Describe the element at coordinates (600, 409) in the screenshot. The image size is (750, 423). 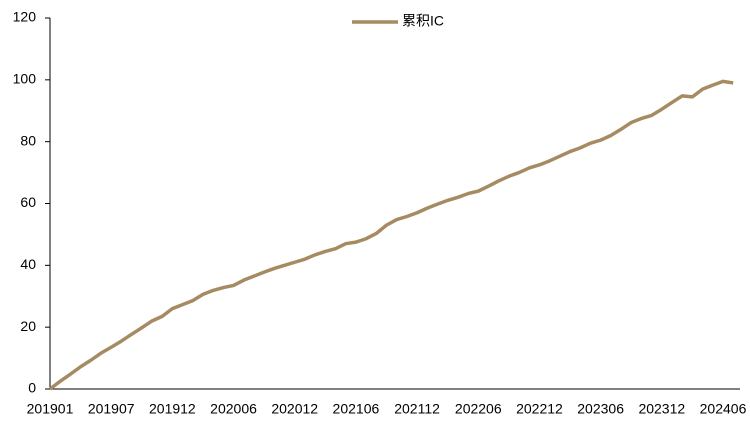
I see `x-tick-label: 202306` at that location.